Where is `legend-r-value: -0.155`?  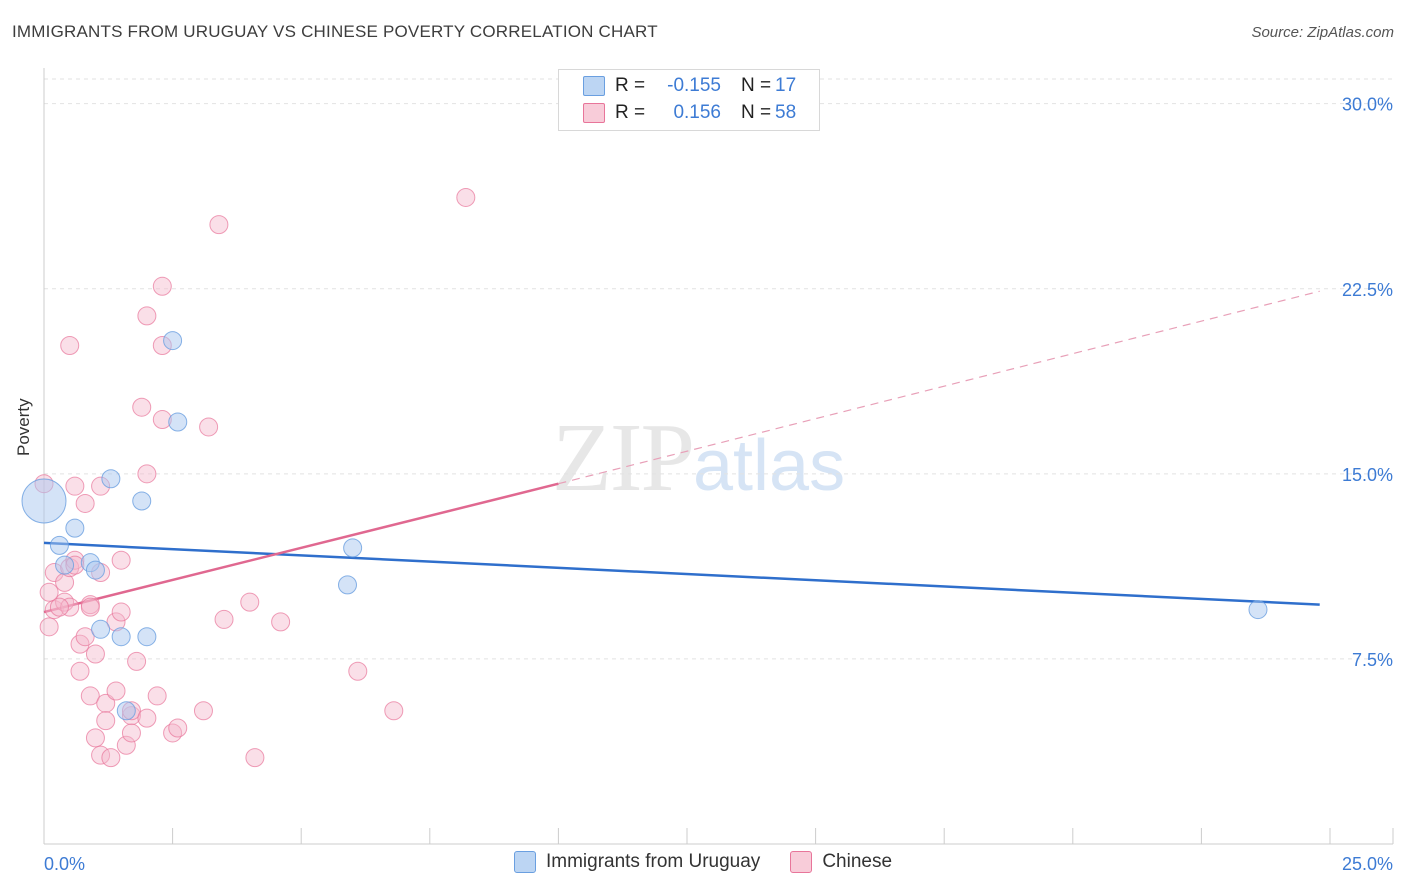
legend-r-value: -0.155 is located at coordinates (694, 85).